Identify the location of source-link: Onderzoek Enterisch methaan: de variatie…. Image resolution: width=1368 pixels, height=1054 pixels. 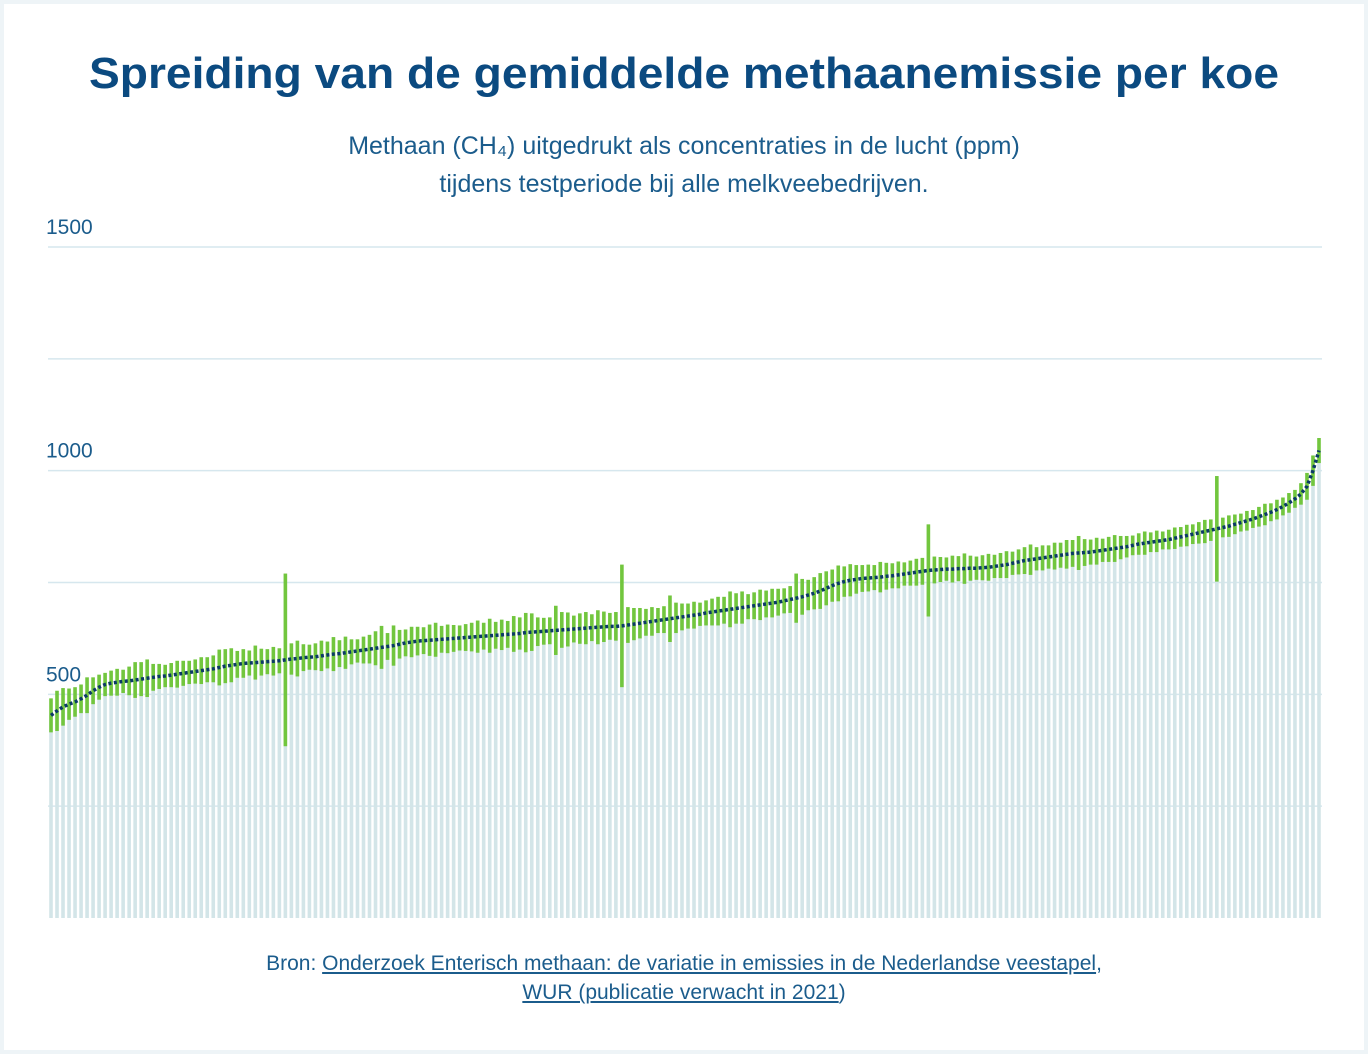
(709, 963).